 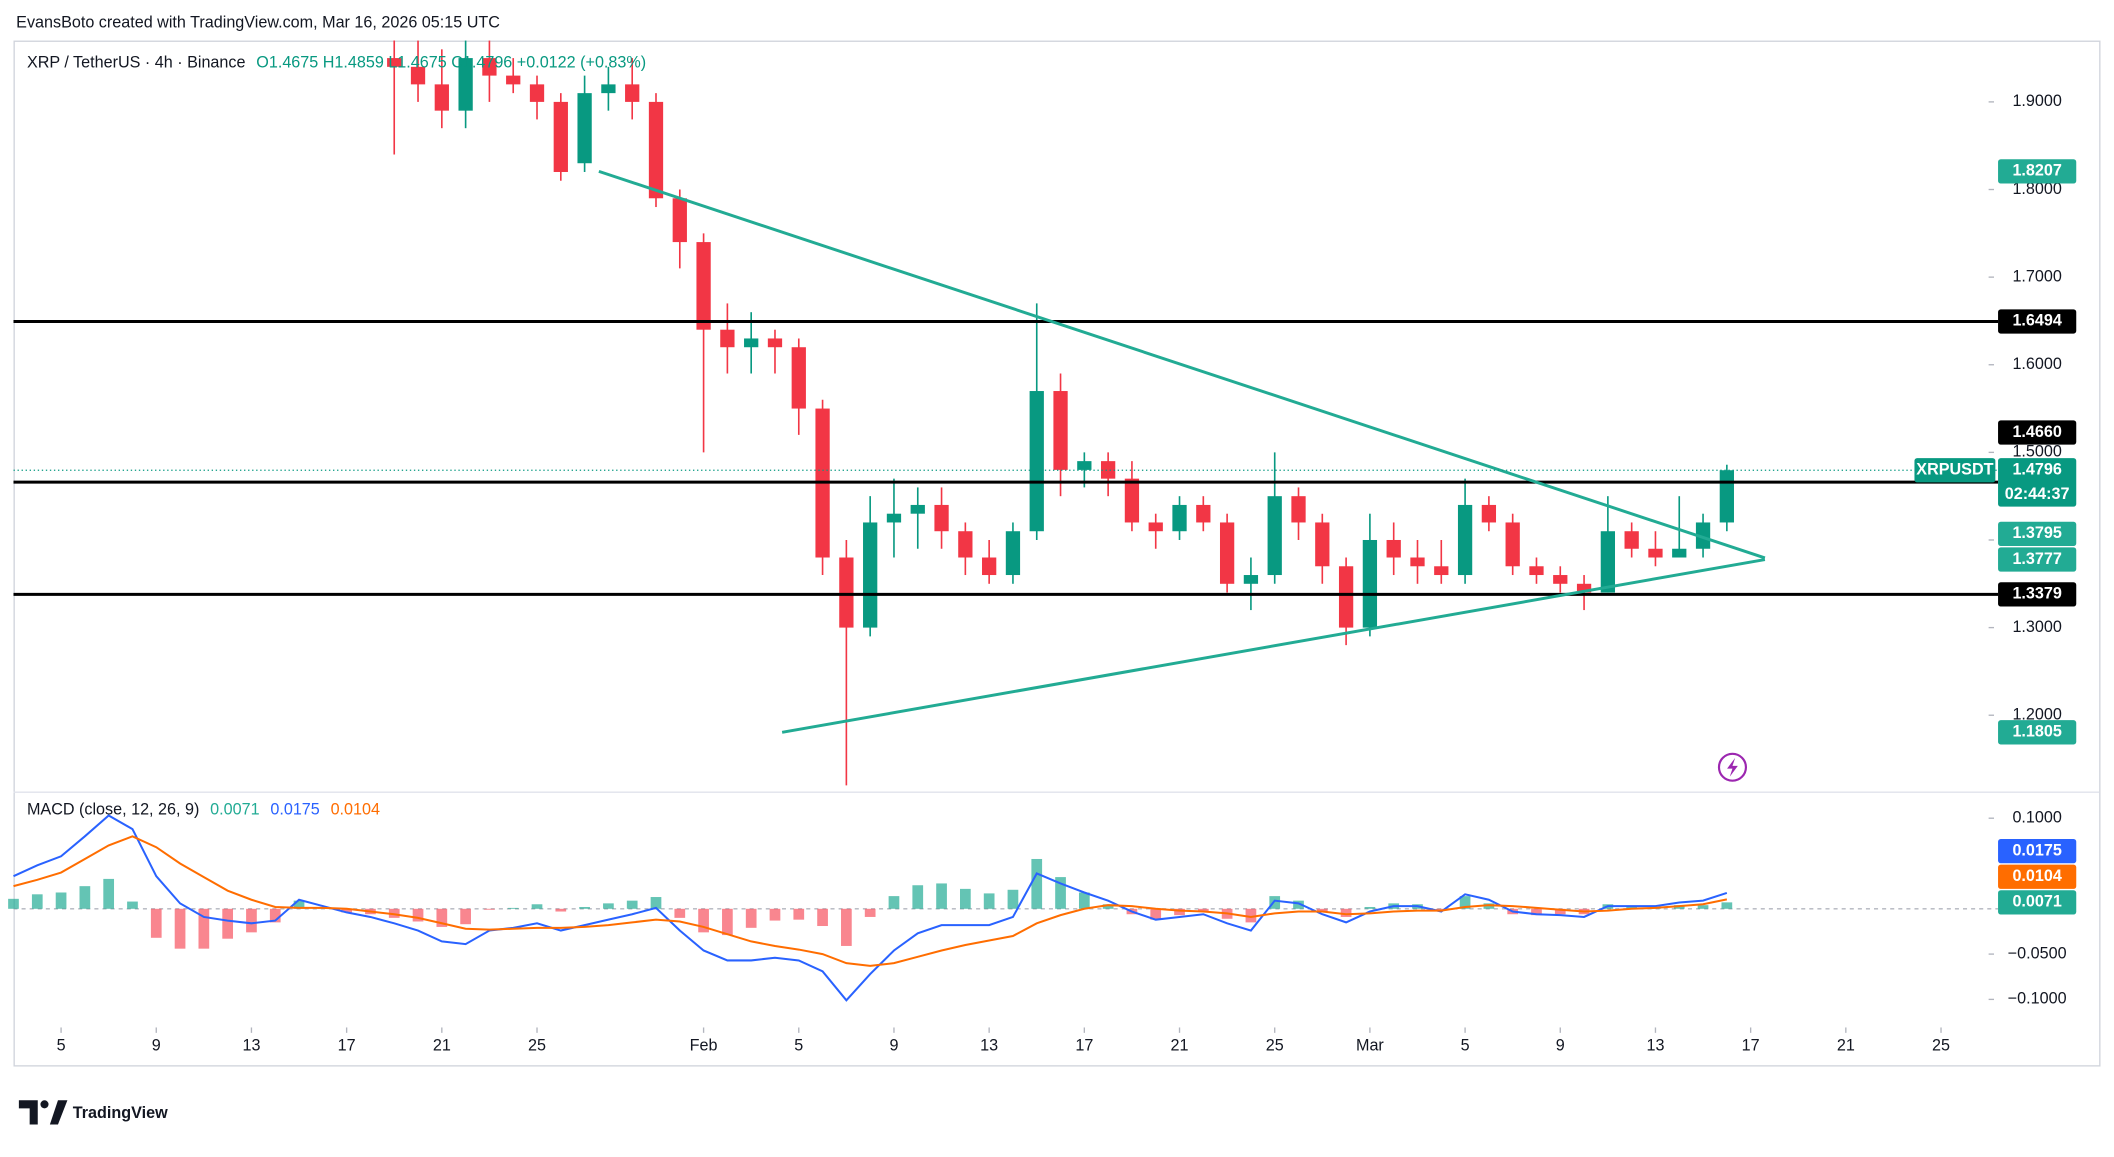 What do you see at coordinates (2036, 276) in the screenshot?
I see `y-tick-label: 1.7000` at bounding box center [2036, 276].